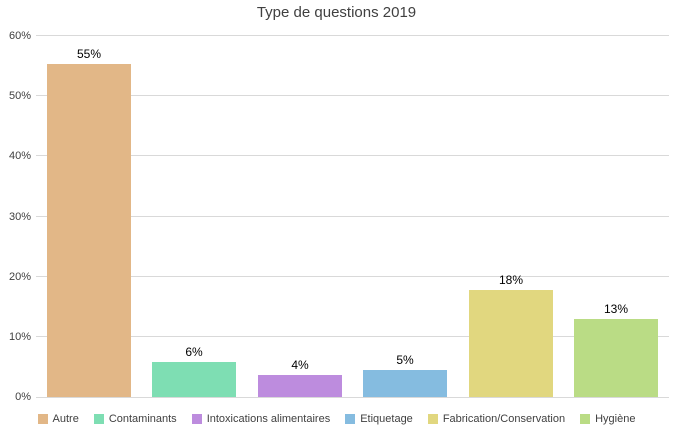 This screenshot has width=673, height=431. I want to click on bar-fabrication-conservation, so click(511, 343).